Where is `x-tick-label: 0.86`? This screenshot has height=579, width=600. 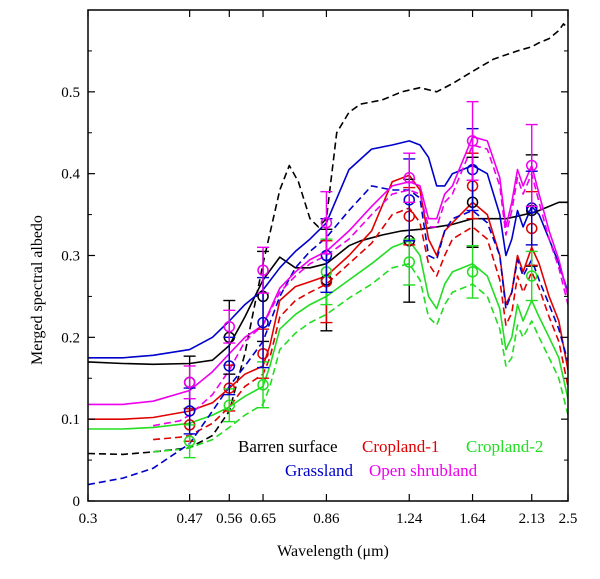 x-tick-label: 0.86 is located at coordinates (326, 519).